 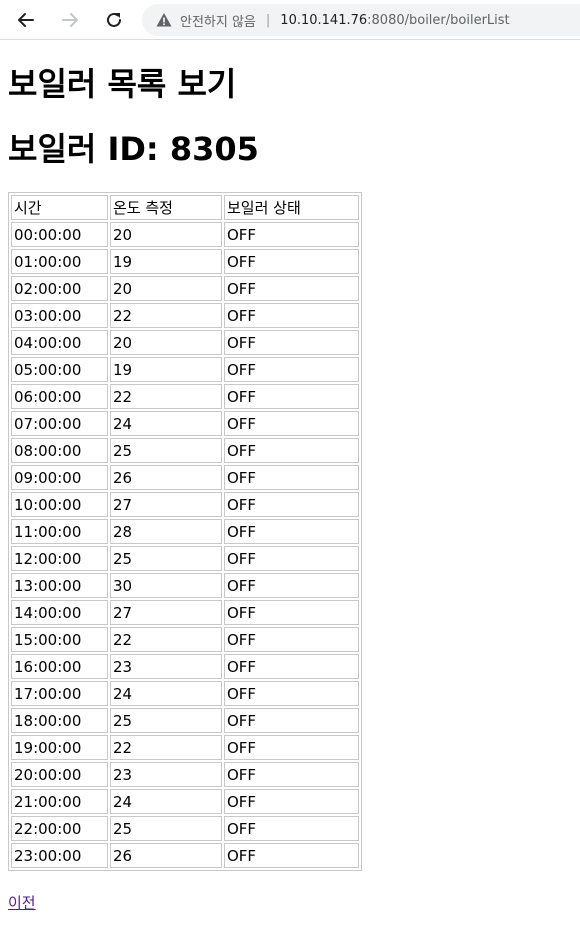 I want to click on cell-time: 19:00:00, so click(x=59, y=747).